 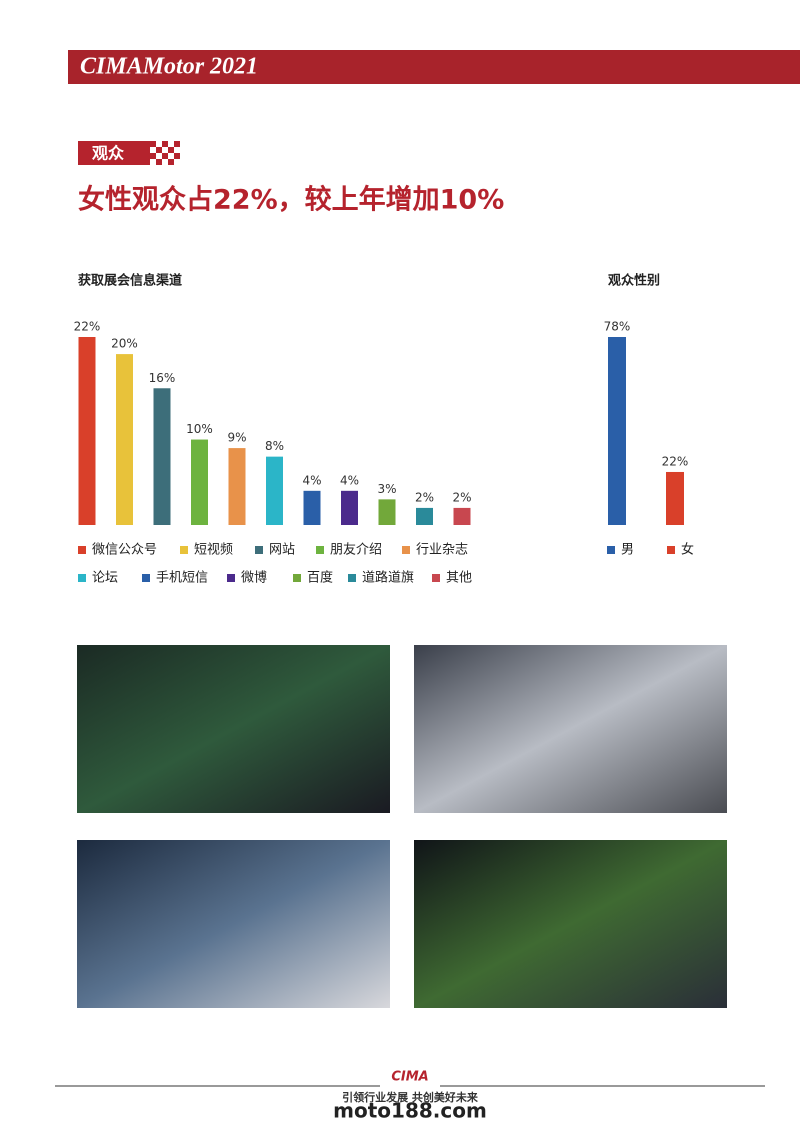 I want to click on headline: 女性观众占22%，较上年增加10%, so click(x=291, y=200).